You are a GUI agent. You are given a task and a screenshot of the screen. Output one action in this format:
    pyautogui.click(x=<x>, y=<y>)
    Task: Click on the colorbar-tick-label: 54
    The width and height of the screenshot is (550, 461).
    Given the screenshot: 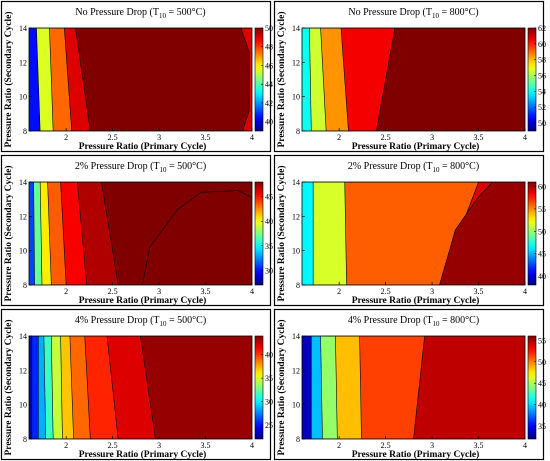 What is the action you would take?
    pyautogui.click(x=542, y=91)
    